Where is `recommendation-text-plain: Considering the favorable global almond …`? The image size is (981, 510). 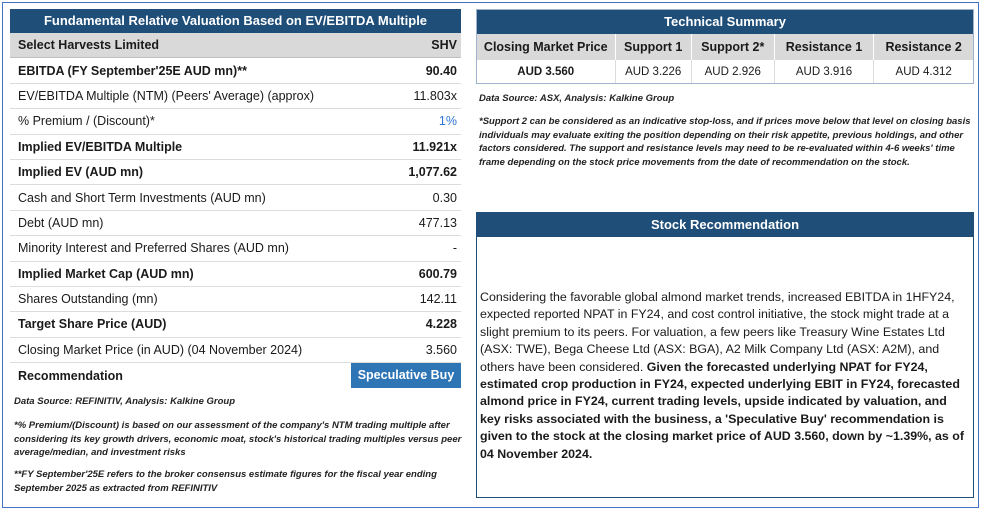
recommendation-text-plain: Considering the favorable global almond … is located at coordinates (717, 332).